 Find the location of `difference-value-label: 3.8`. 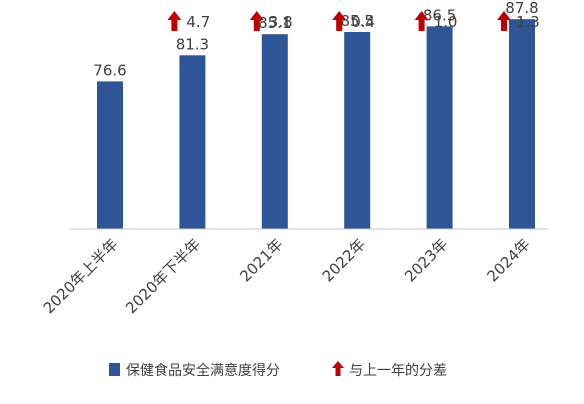

difference-value-label: 3.8 is located at coordinates (281, 22).